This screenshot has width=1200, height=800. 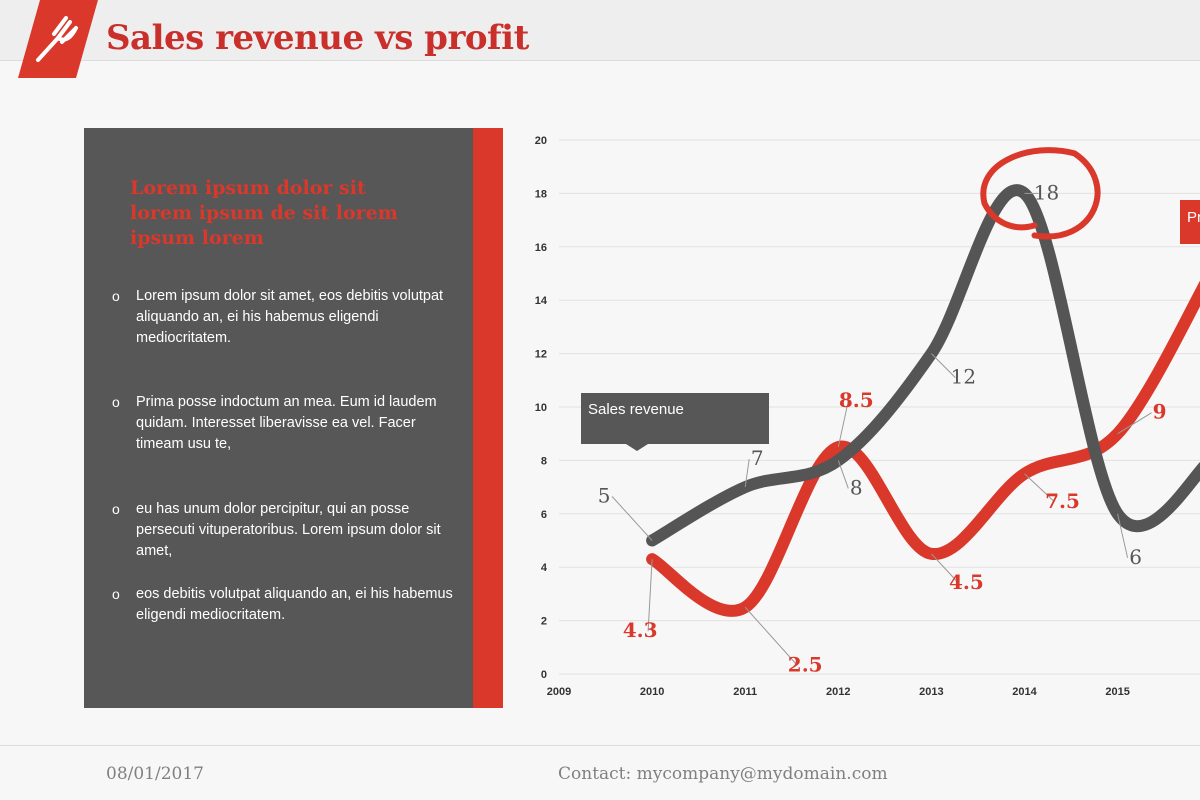 I want to click on sales-revenue-callout, so click(x=675, y=422).